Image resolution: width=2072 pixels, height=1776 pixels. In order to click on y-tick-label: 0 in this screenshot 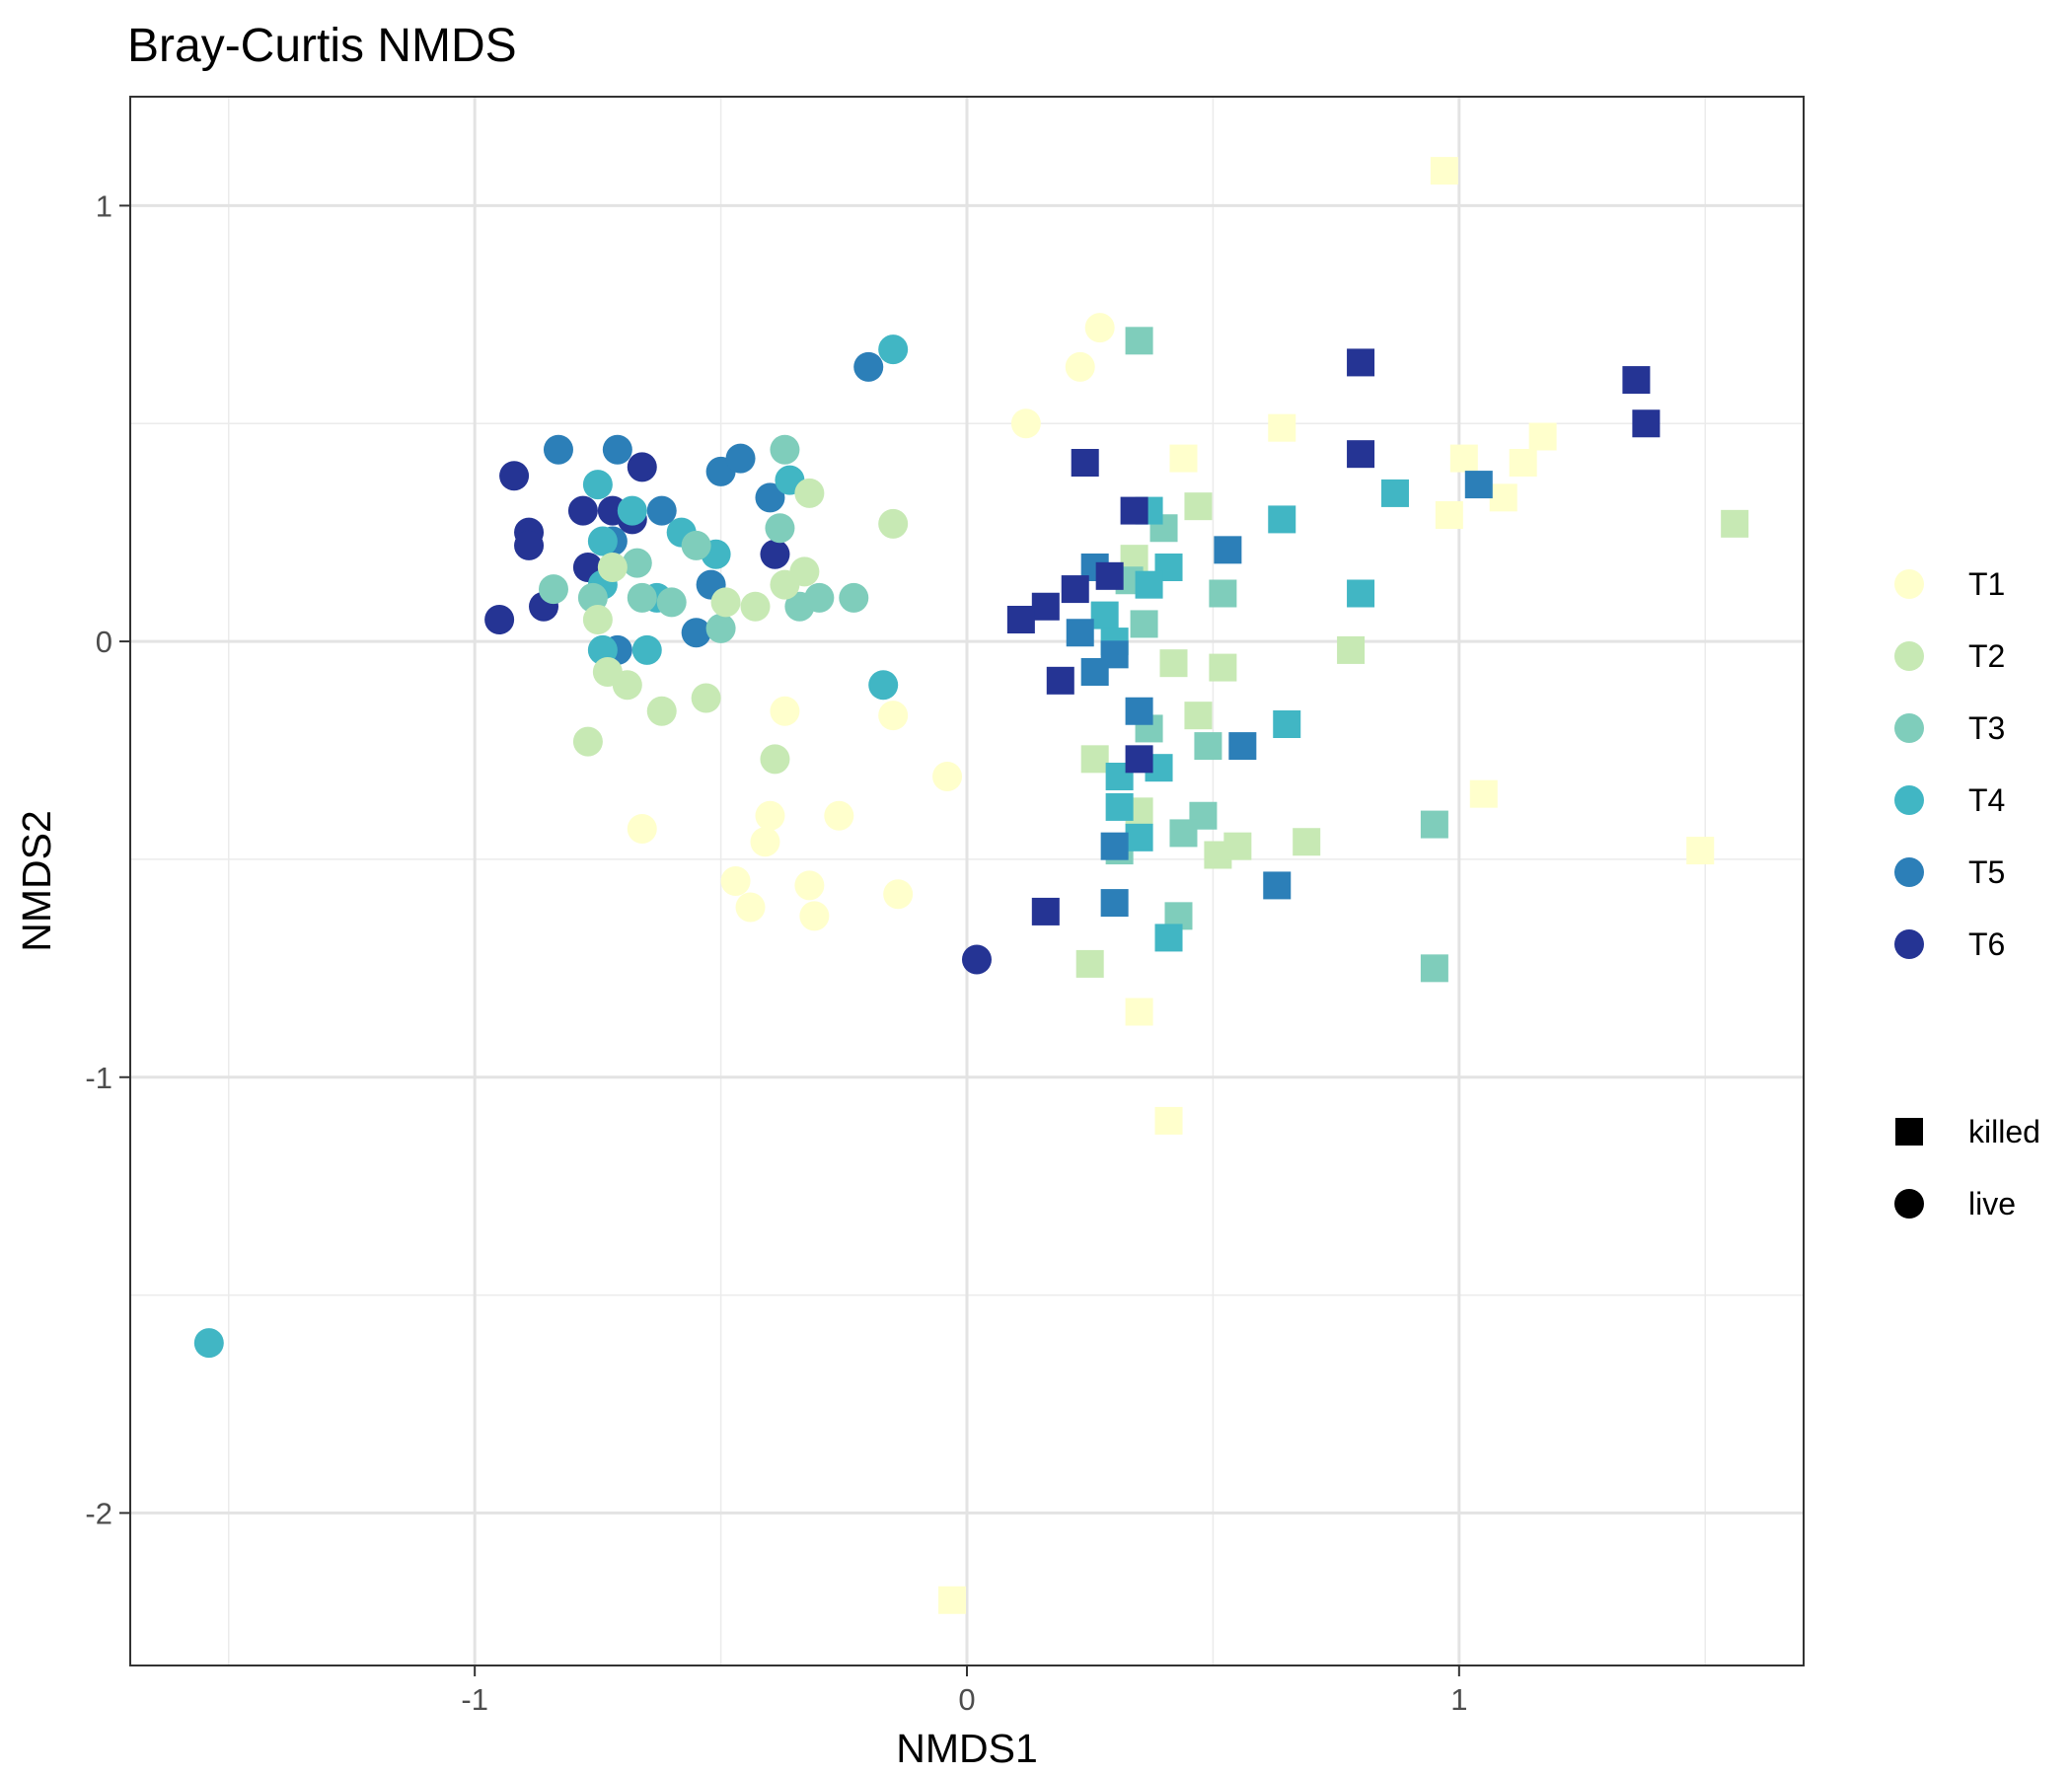, I will do `click(104, 642)`.